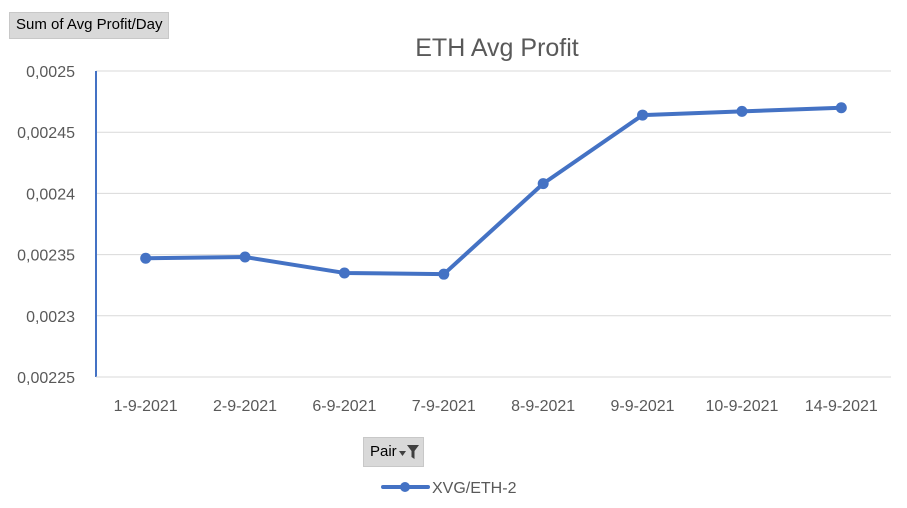 The width and height of the screenshot is (907, 508). What do you see at coordinates (643, 406) in the screenshot?
I see `x-tick-label: 9-9-2021` at bounding box center [643, 406].